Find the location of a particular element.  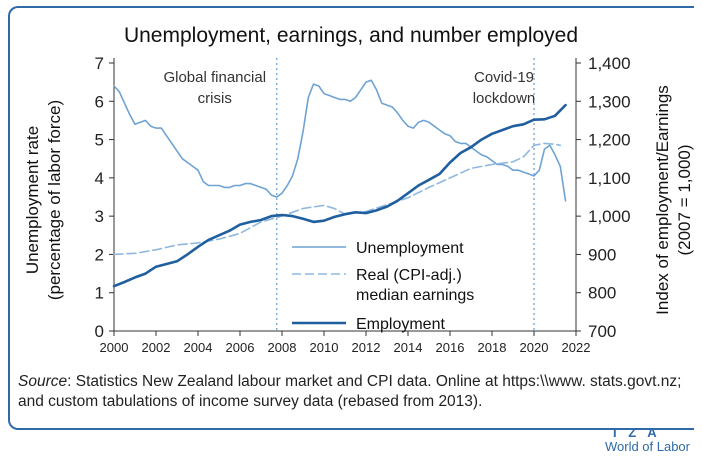

y-right-tick-label: 1,300 is located at coordinates (609, 101).